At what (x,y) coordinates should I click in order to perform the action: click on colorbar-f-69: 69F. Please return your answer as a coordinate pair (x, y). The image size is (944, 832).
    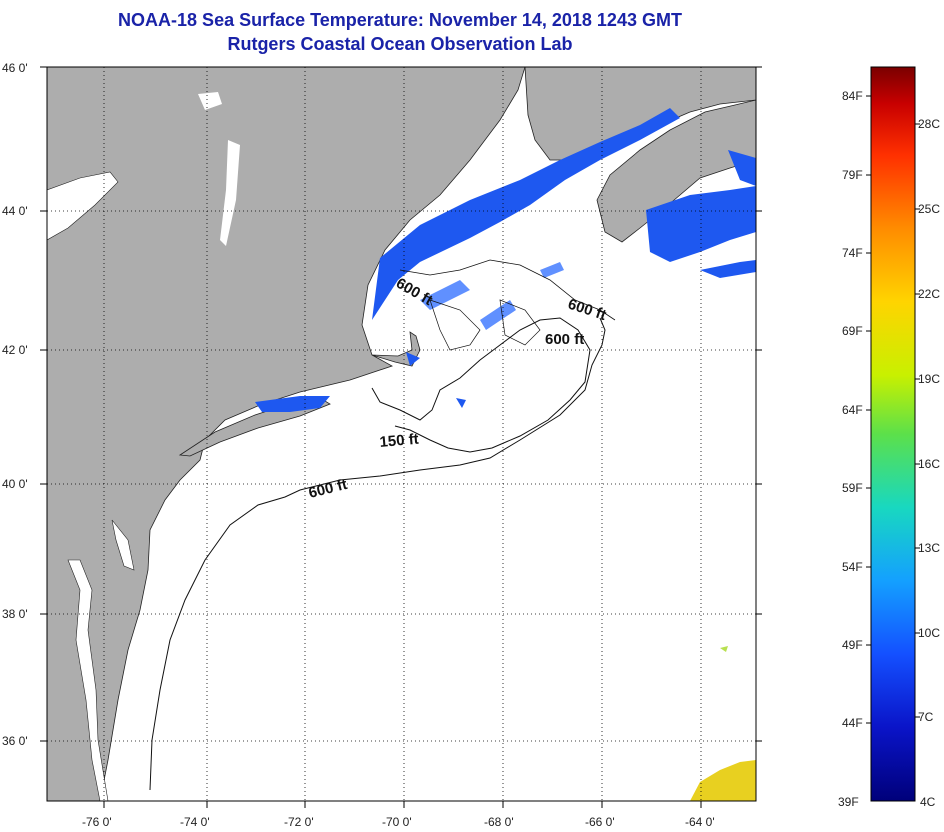
    Looking at the image, I should click on (852, 331).